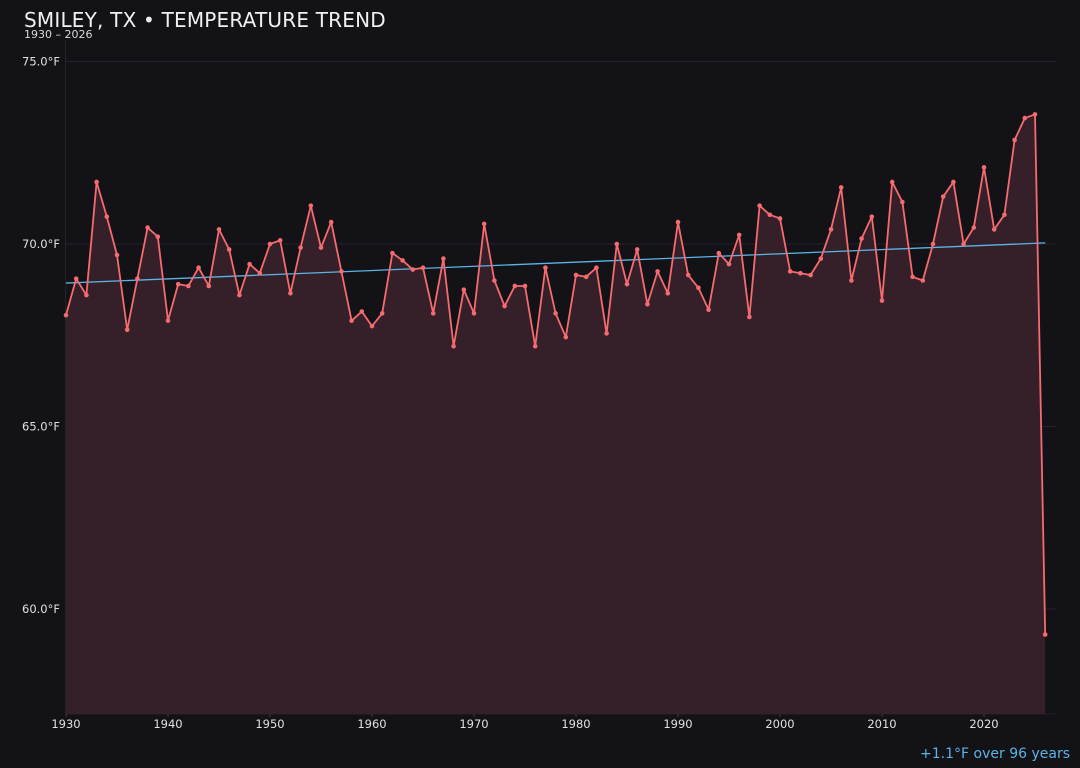 Image resolution: width=1080 pixels, height=768 pixels. Describe the element at coordinates (371, 724) in the screenshot. I see `x-tick-label: 1960` at that location.